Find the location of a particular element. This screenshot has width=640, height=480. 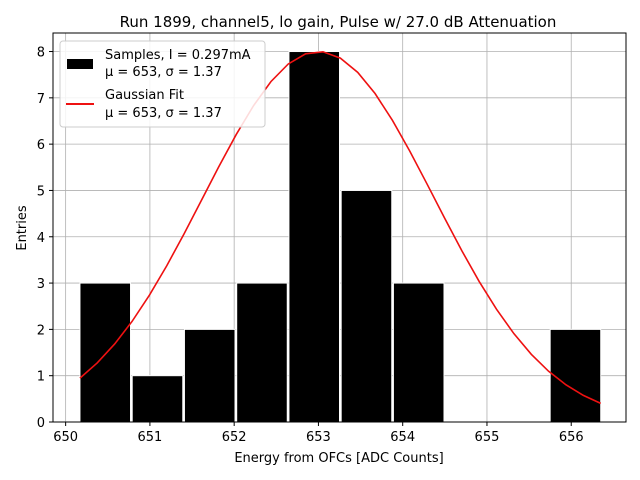

x-tick-label: 652 is located at coordinates (234, 437).